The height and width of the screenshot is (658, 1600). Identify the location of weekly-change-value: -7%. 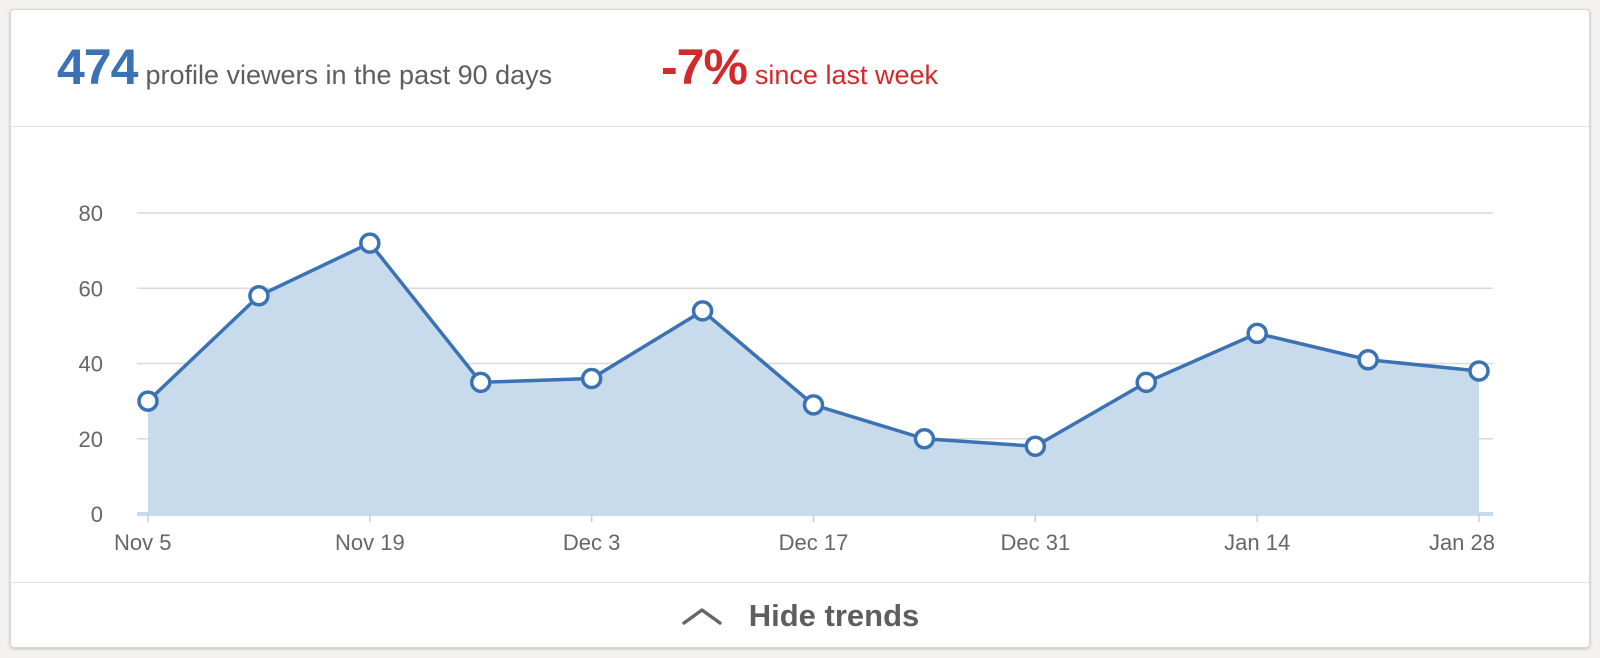
(704, 67).